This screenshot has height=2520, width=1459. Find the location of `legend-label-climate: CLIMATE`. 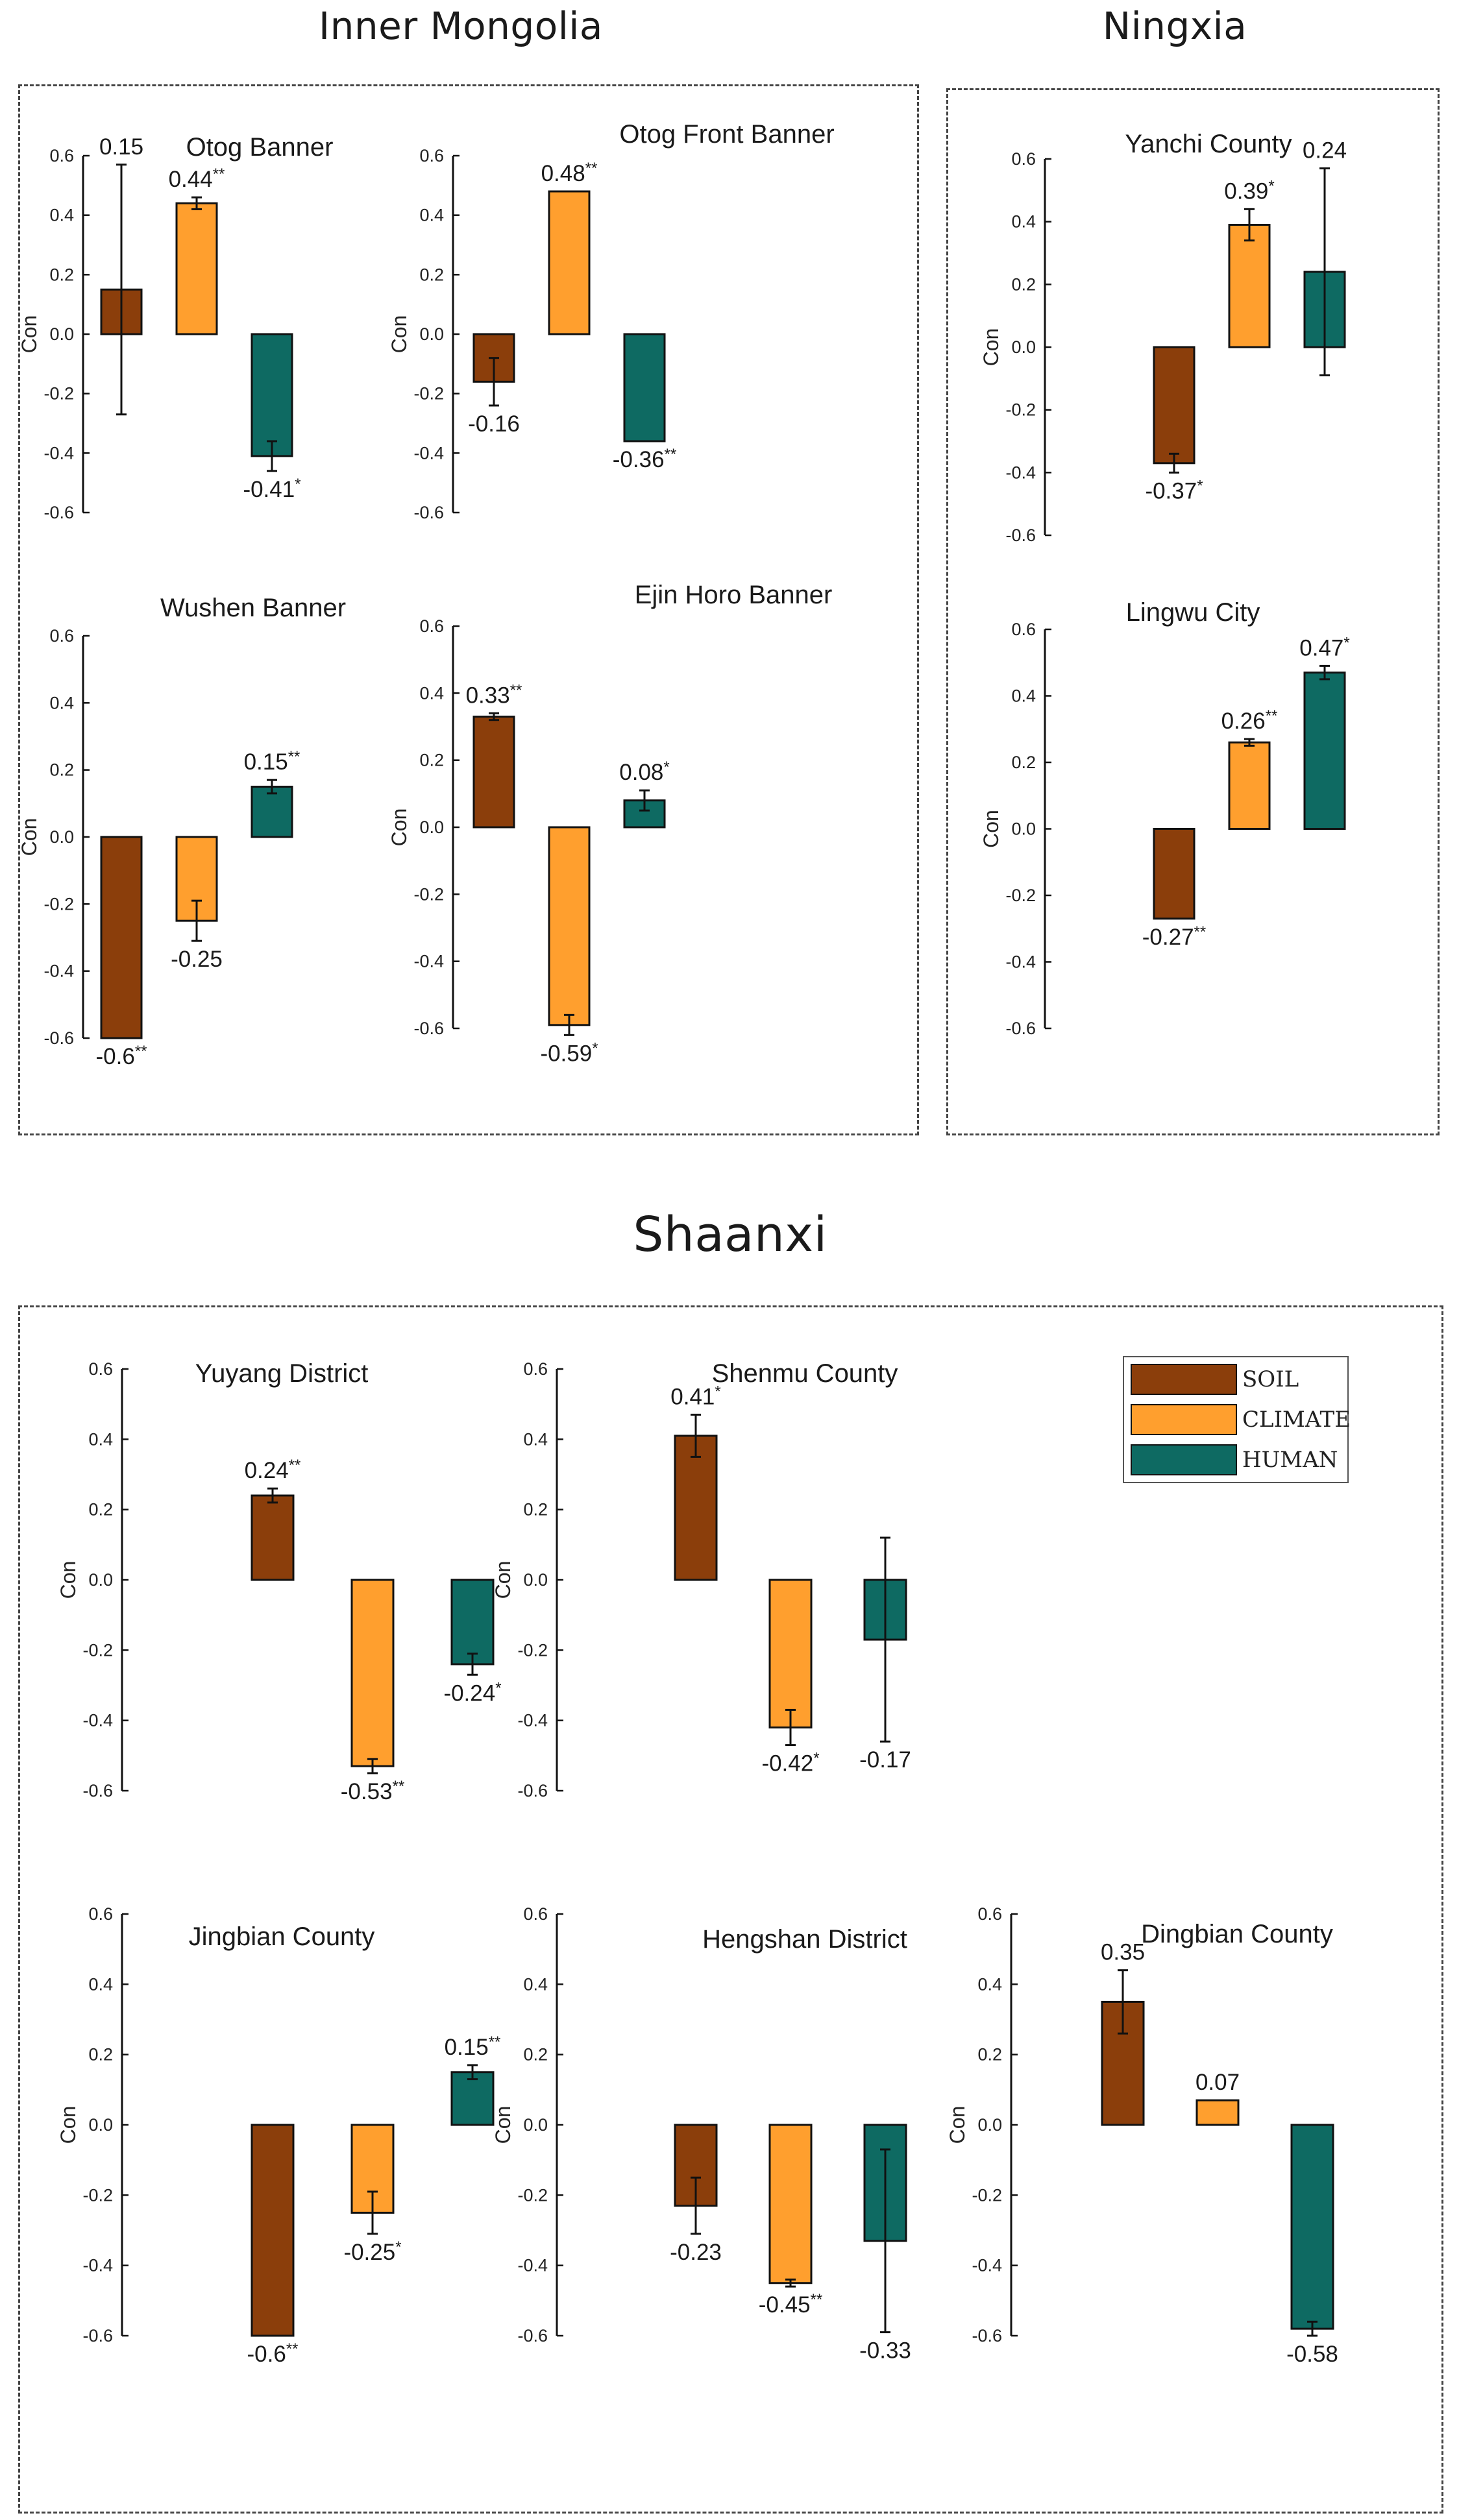

legend-label-climate: CLIMATE is located at coordinates (1296, 1420).